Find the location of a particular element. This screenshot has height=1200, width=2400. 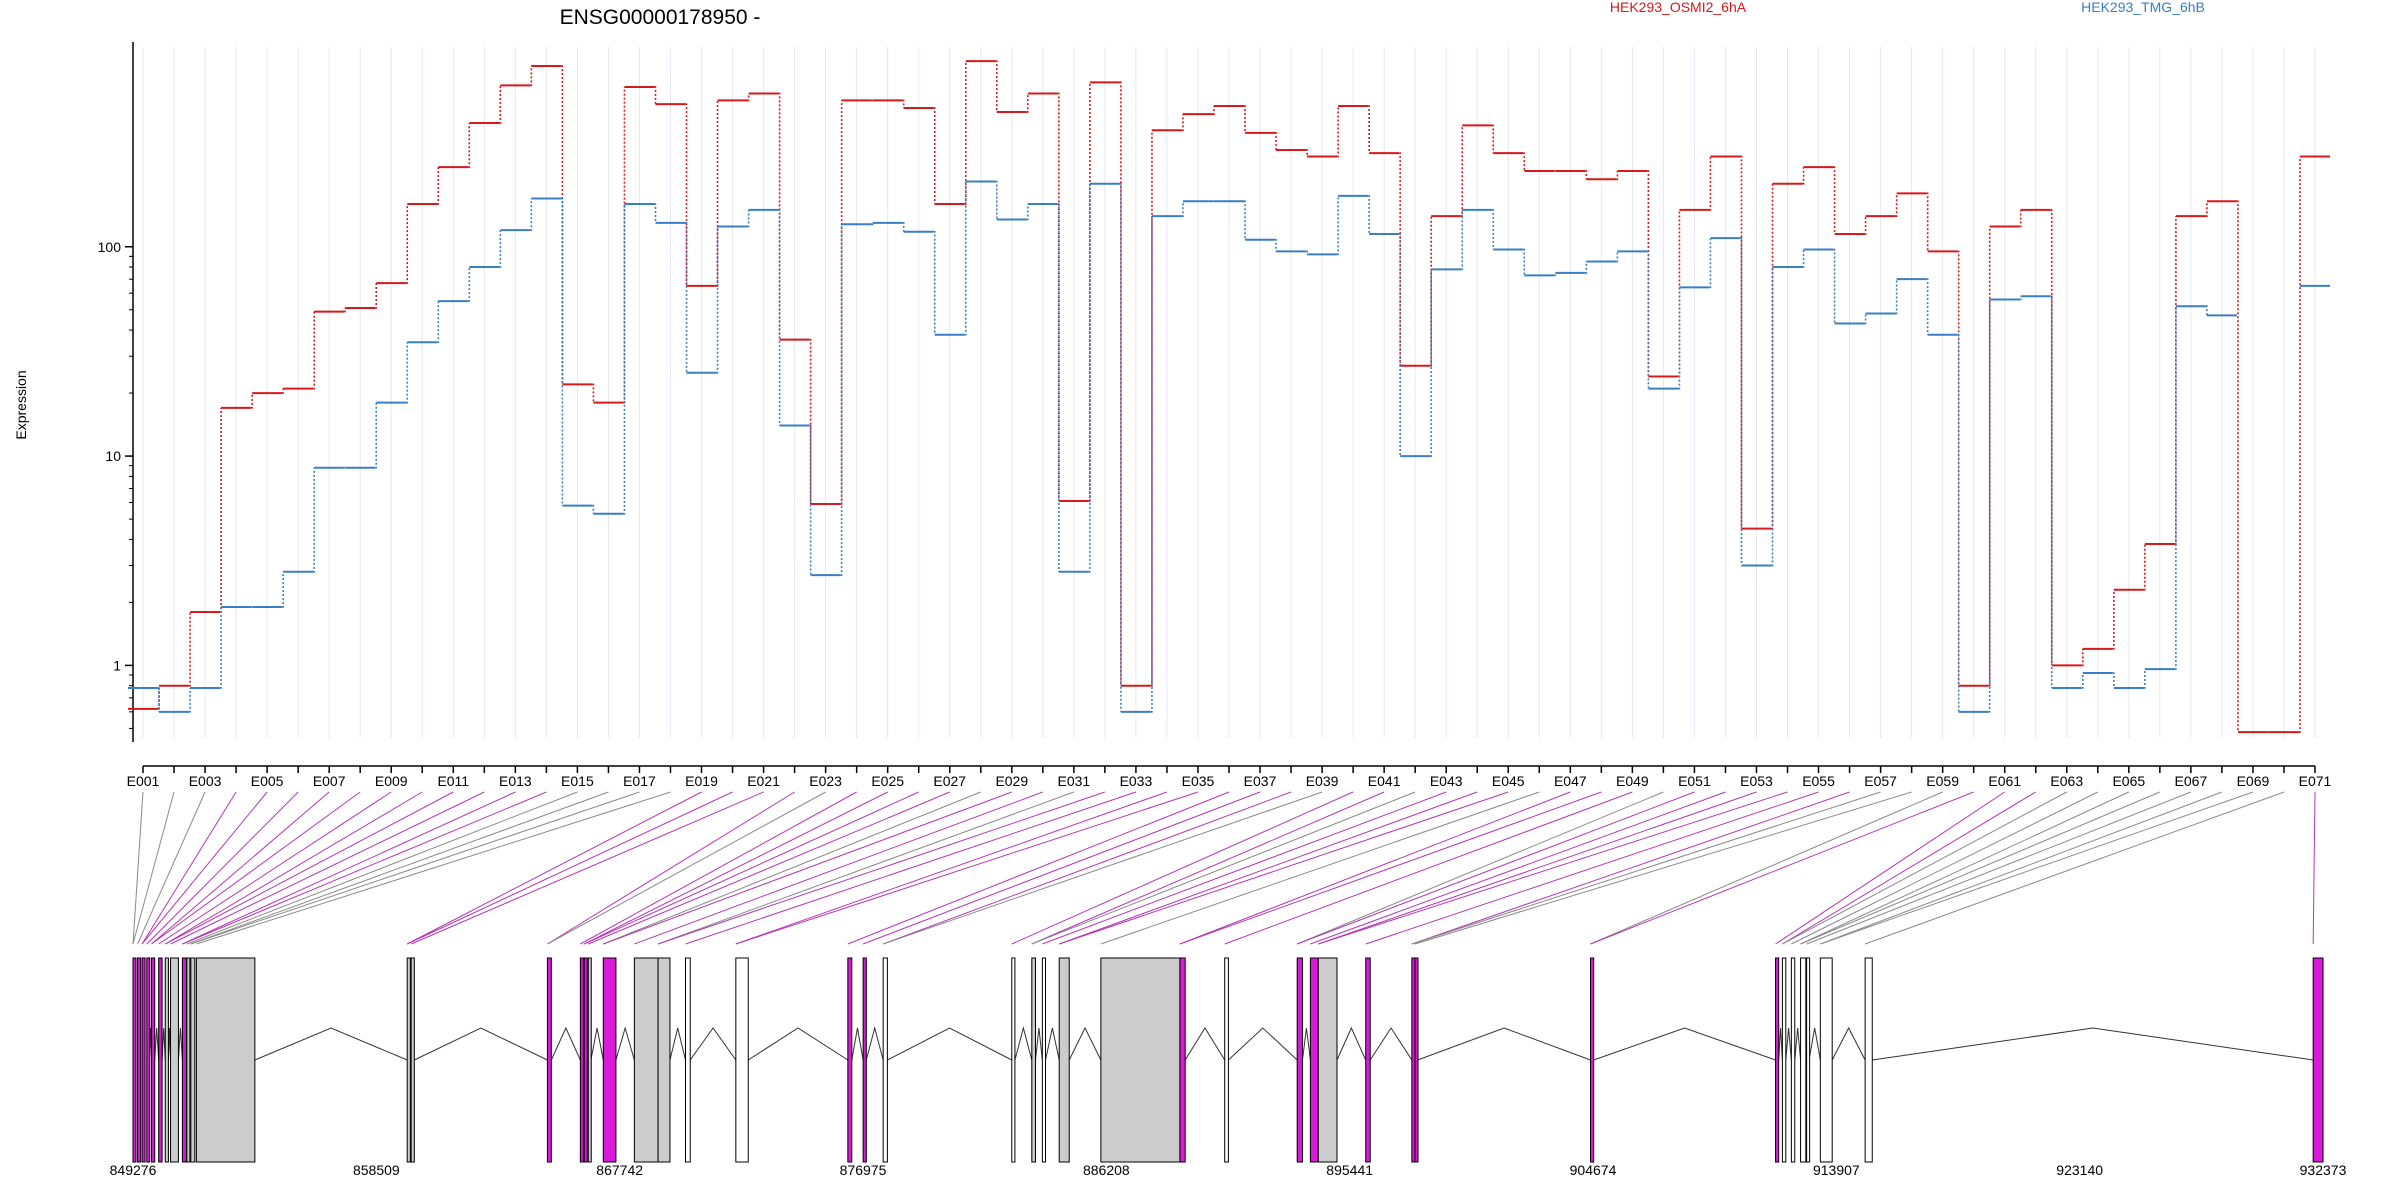

x-tick-label: E057 is located at coordinates (1880, 781).